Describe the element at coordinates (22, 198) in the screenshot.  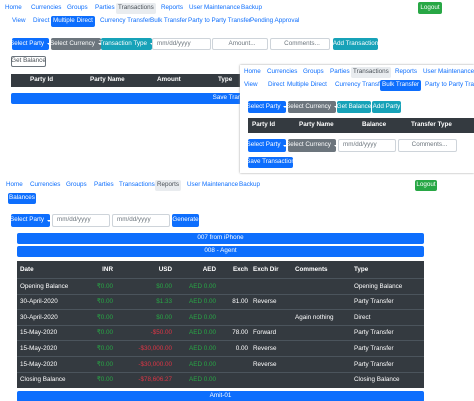
I see `balances-button: Balances` at that location.